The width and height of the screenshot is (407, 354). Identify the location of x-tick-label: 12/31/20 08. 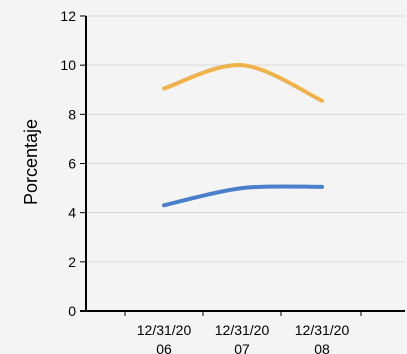
(322, 338).